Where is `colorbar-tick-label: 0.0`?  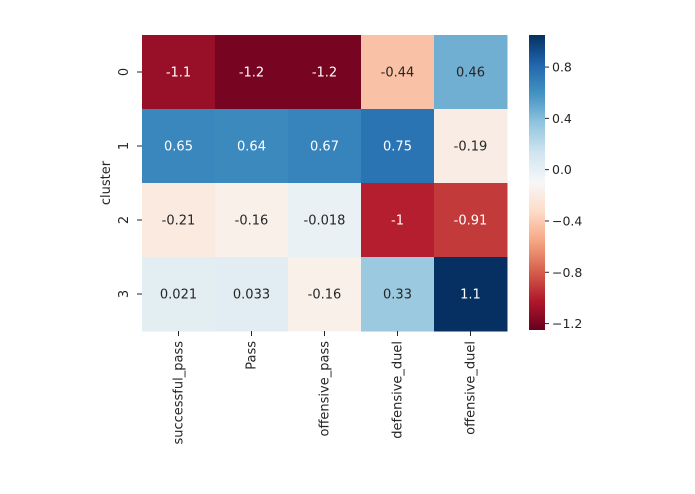
colorbar-tick-label: 0.0 is located at coordinates (562, 169).